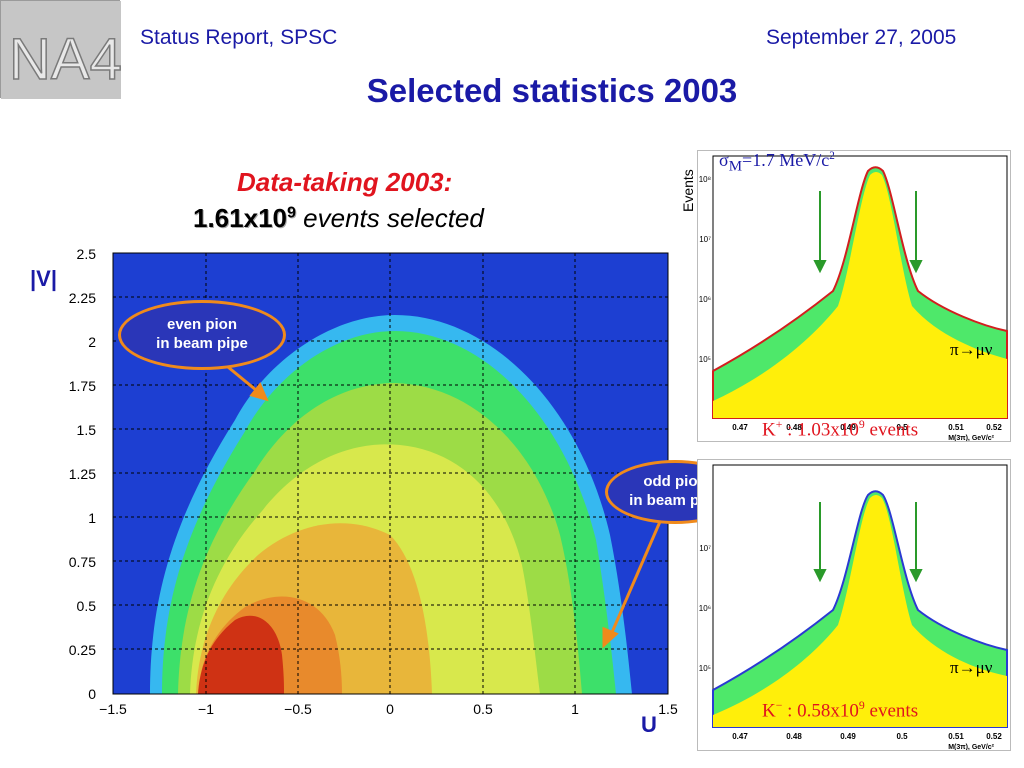  I want to click on kminus-event-count: K− : 0.58x109 events, so click(840, 710).